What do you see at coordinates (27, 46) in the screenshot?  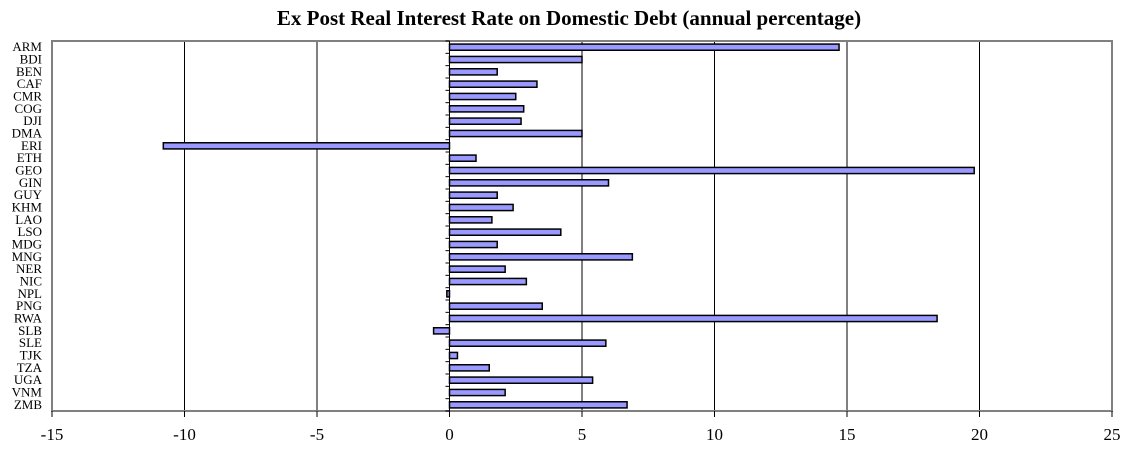 I see `category-label: ARM` at bounding box center [27, 46].